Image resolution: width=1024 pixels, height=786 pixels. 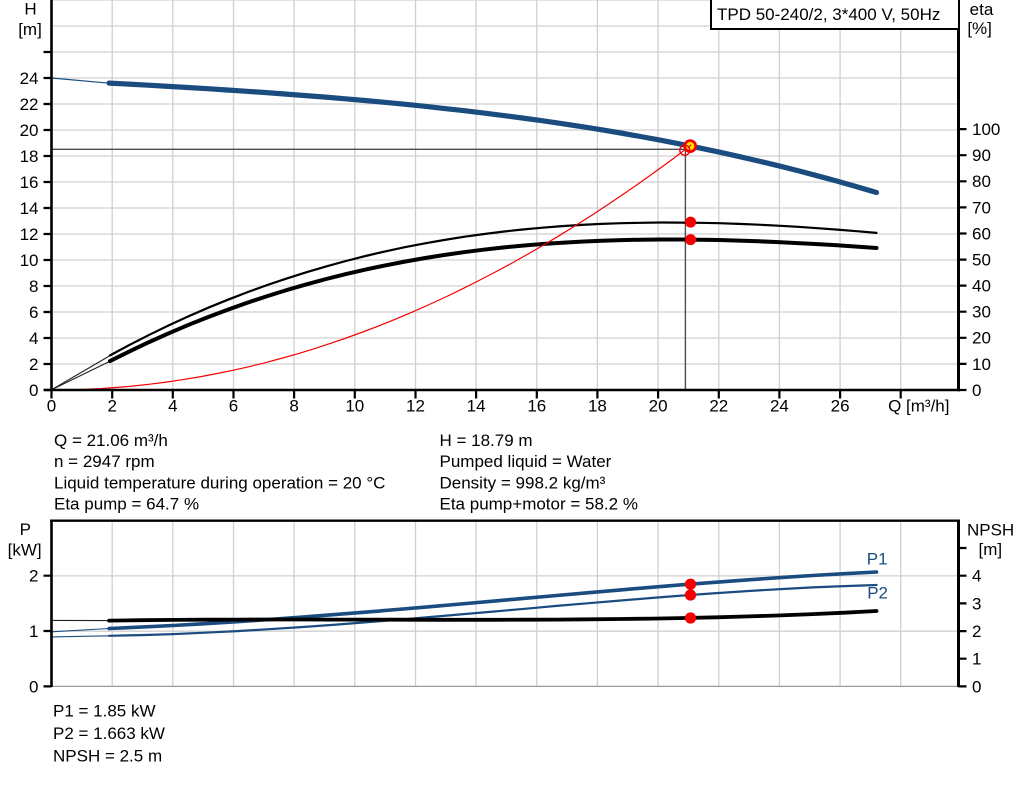 What do you see at coordinates (107, 755) in the screenshot?
I see `svg-text: NPSH = 2.5 m` at bounding box center [107, 755].